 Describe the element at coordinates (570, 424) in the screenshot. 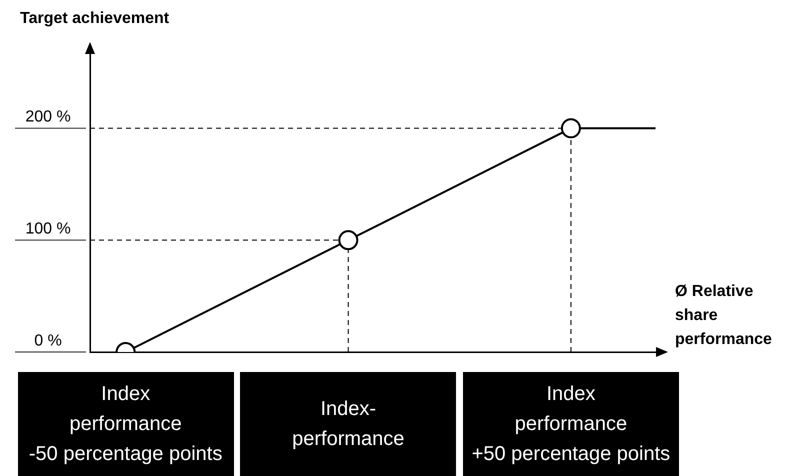

I see `x-tick-label: Index performance +50 percentage points` at that location.